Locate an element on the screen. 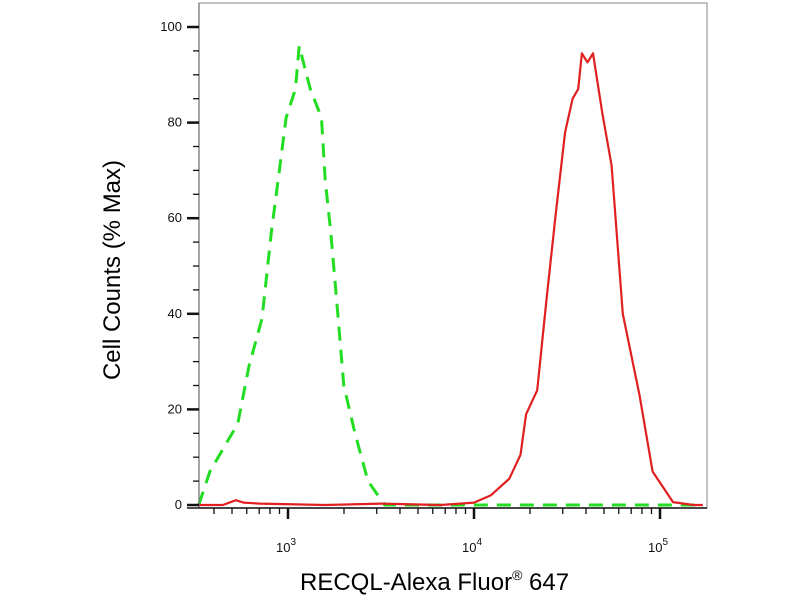  x-tick-exponent: 3 is located at coordinates (293, 542).